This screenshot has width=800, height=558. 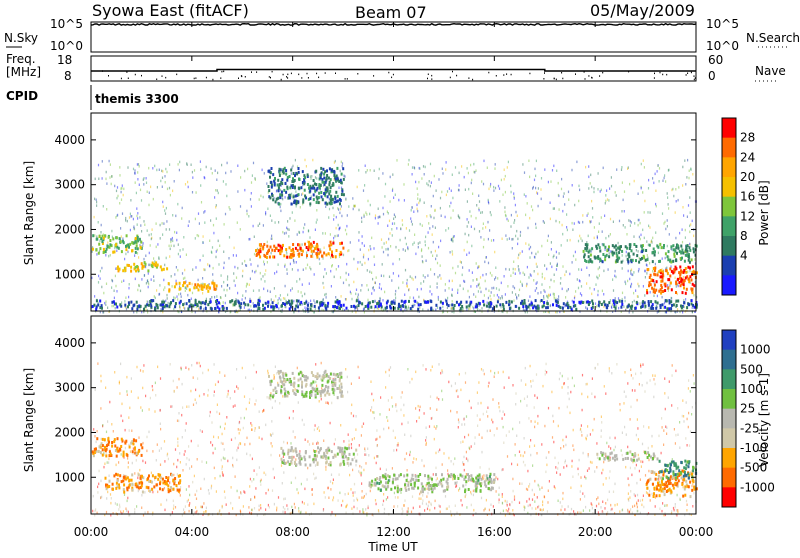 I want to click on beam-title: Beam 07, so click(x=391, y=12).